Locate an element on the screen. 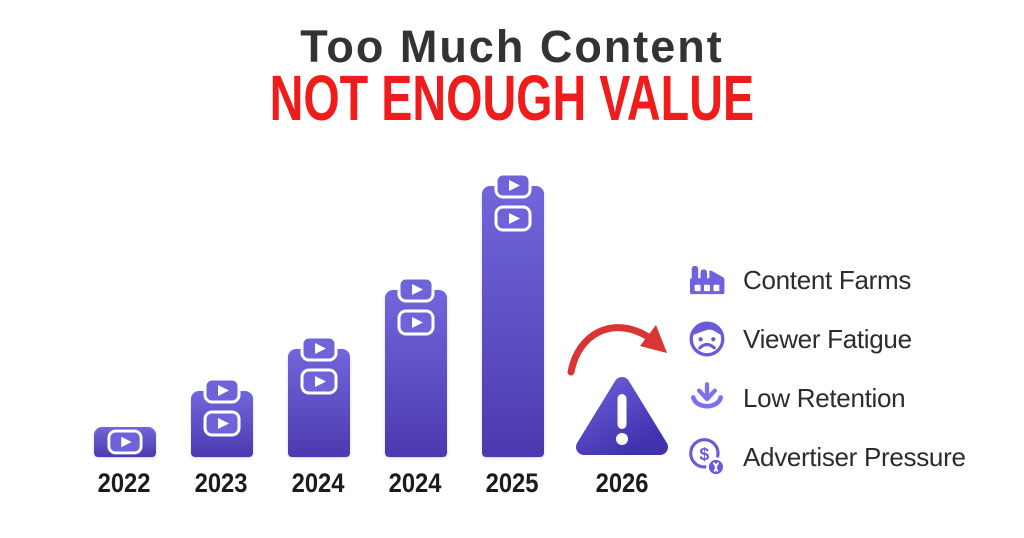 The height and width of the screenshot is (538, 1024). legend-label: Advertiser Pressure is located at coordinates (854, 457).